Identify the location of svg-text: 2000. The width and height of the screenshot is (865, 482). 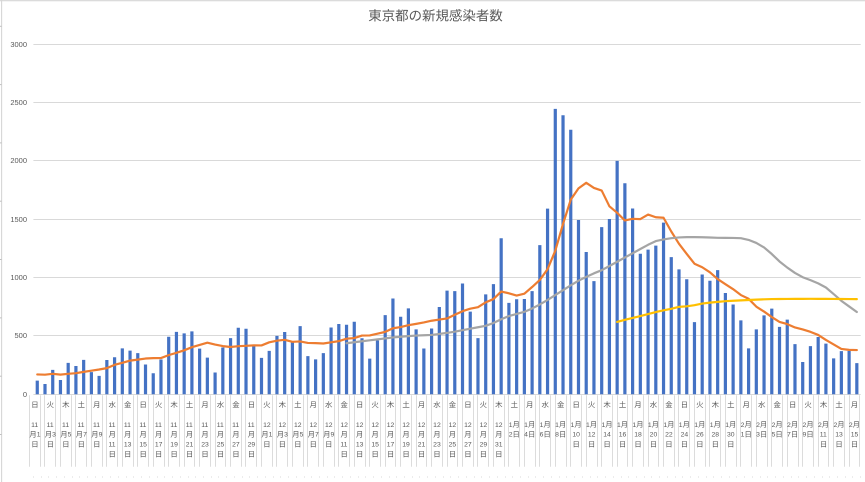
(18, 160).